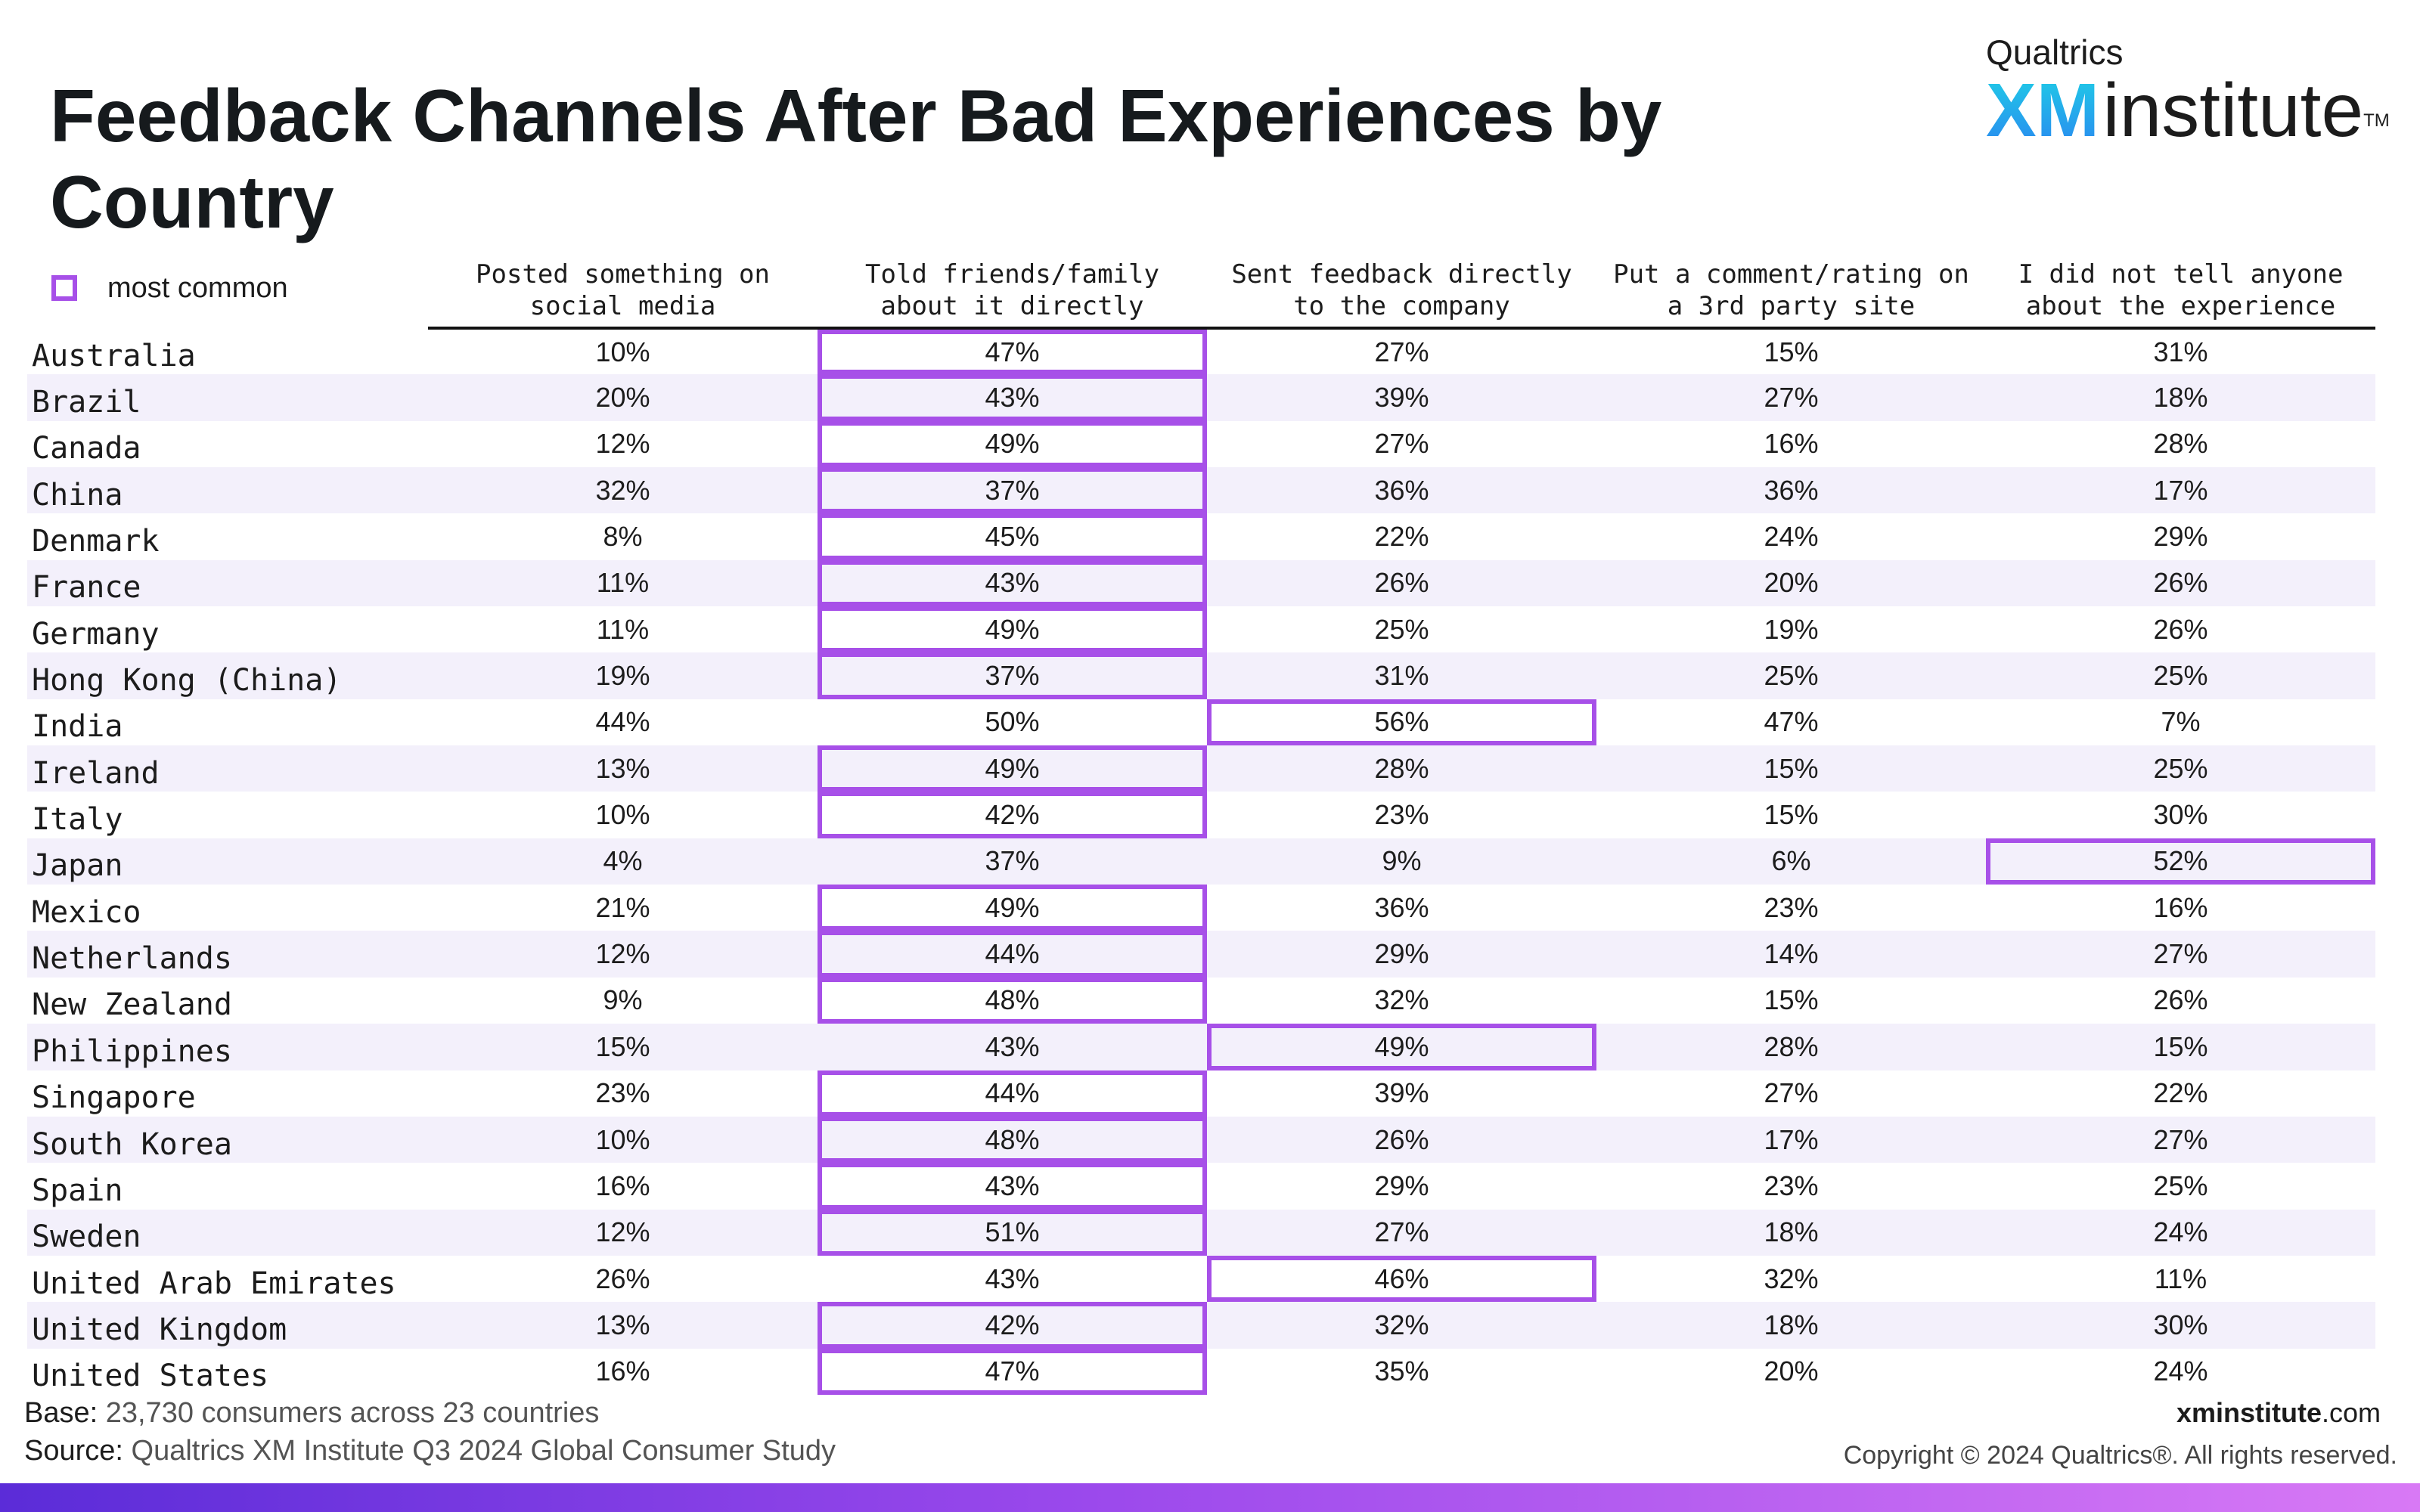 Image resolution: width=2420 pixels, height=1512 pixels. I want to click on value-cell-most-common: 37%, so click(1012, 676).